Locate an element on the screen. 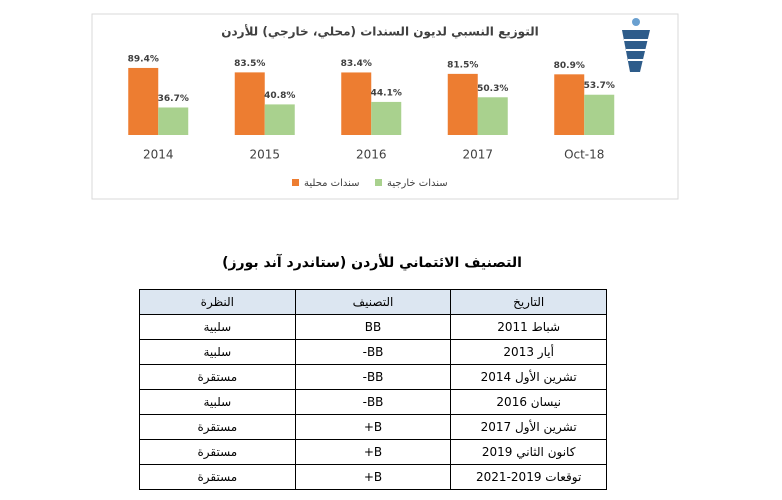  table-row: تشرين الأول 2014 BB- مستقرة is located at coordinates (373, 377).